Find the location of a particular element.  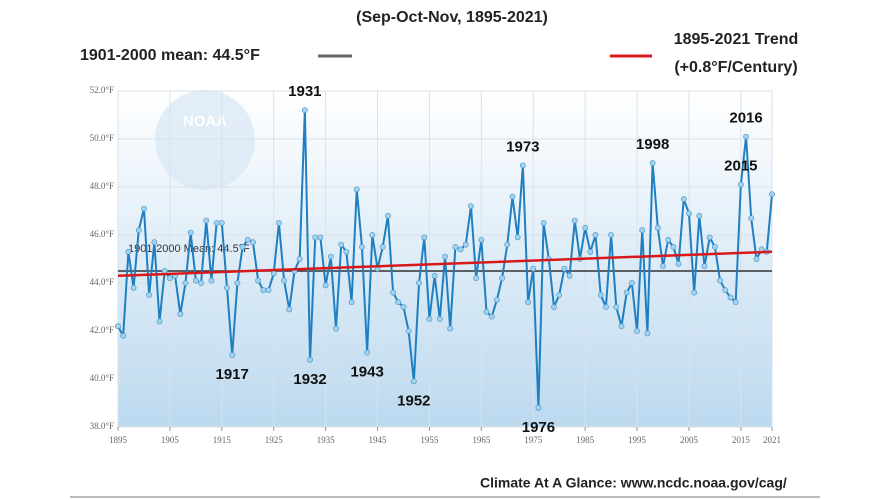

chart-title: (Sep-Oct-Nov, 1895-2021) is located at coordinates (452, 17).